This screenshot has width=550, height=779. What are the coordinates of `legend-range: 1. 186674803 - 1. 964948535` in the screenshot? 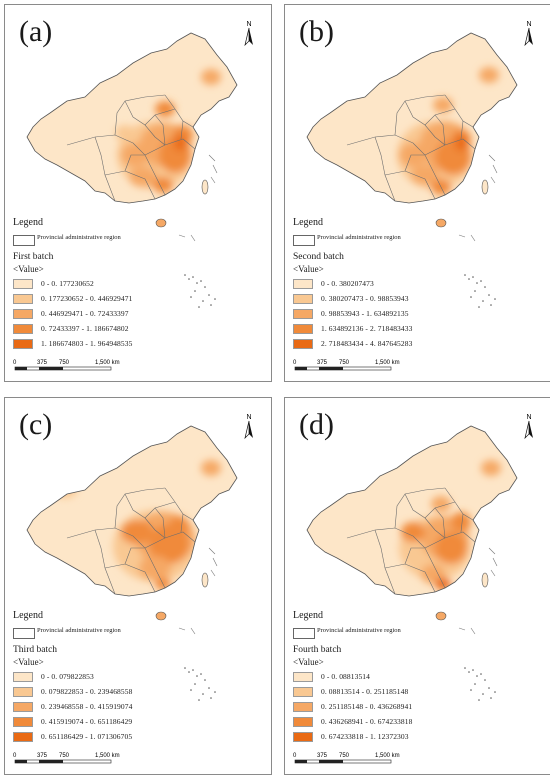 It's located at (87, 343).